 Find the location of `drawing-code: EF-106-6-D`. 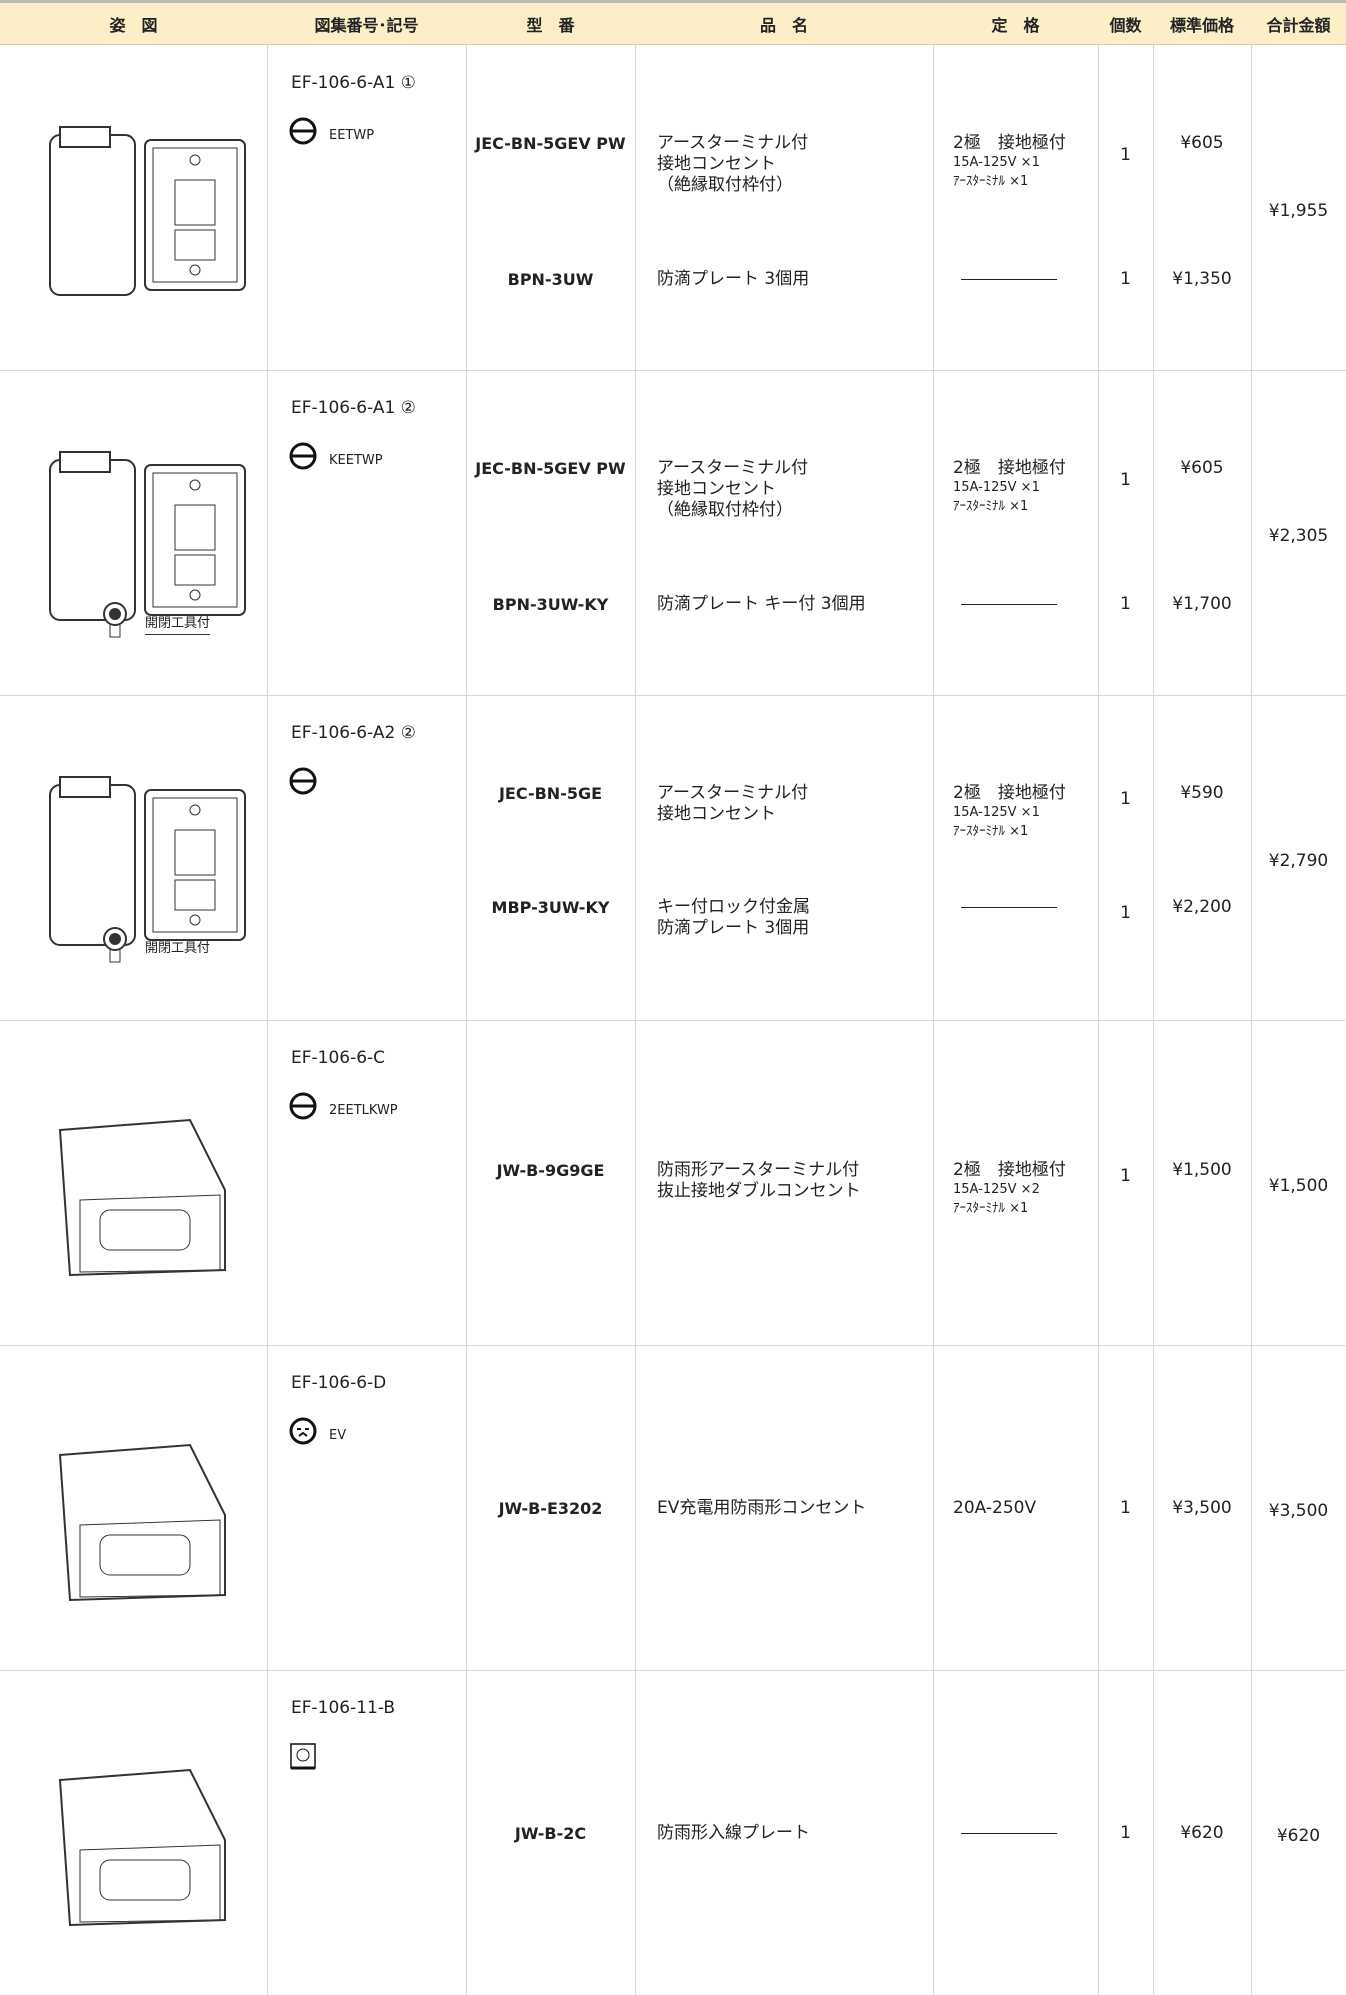

drawing-code: EF-106-6-D is located at coordinates (339, 1383).